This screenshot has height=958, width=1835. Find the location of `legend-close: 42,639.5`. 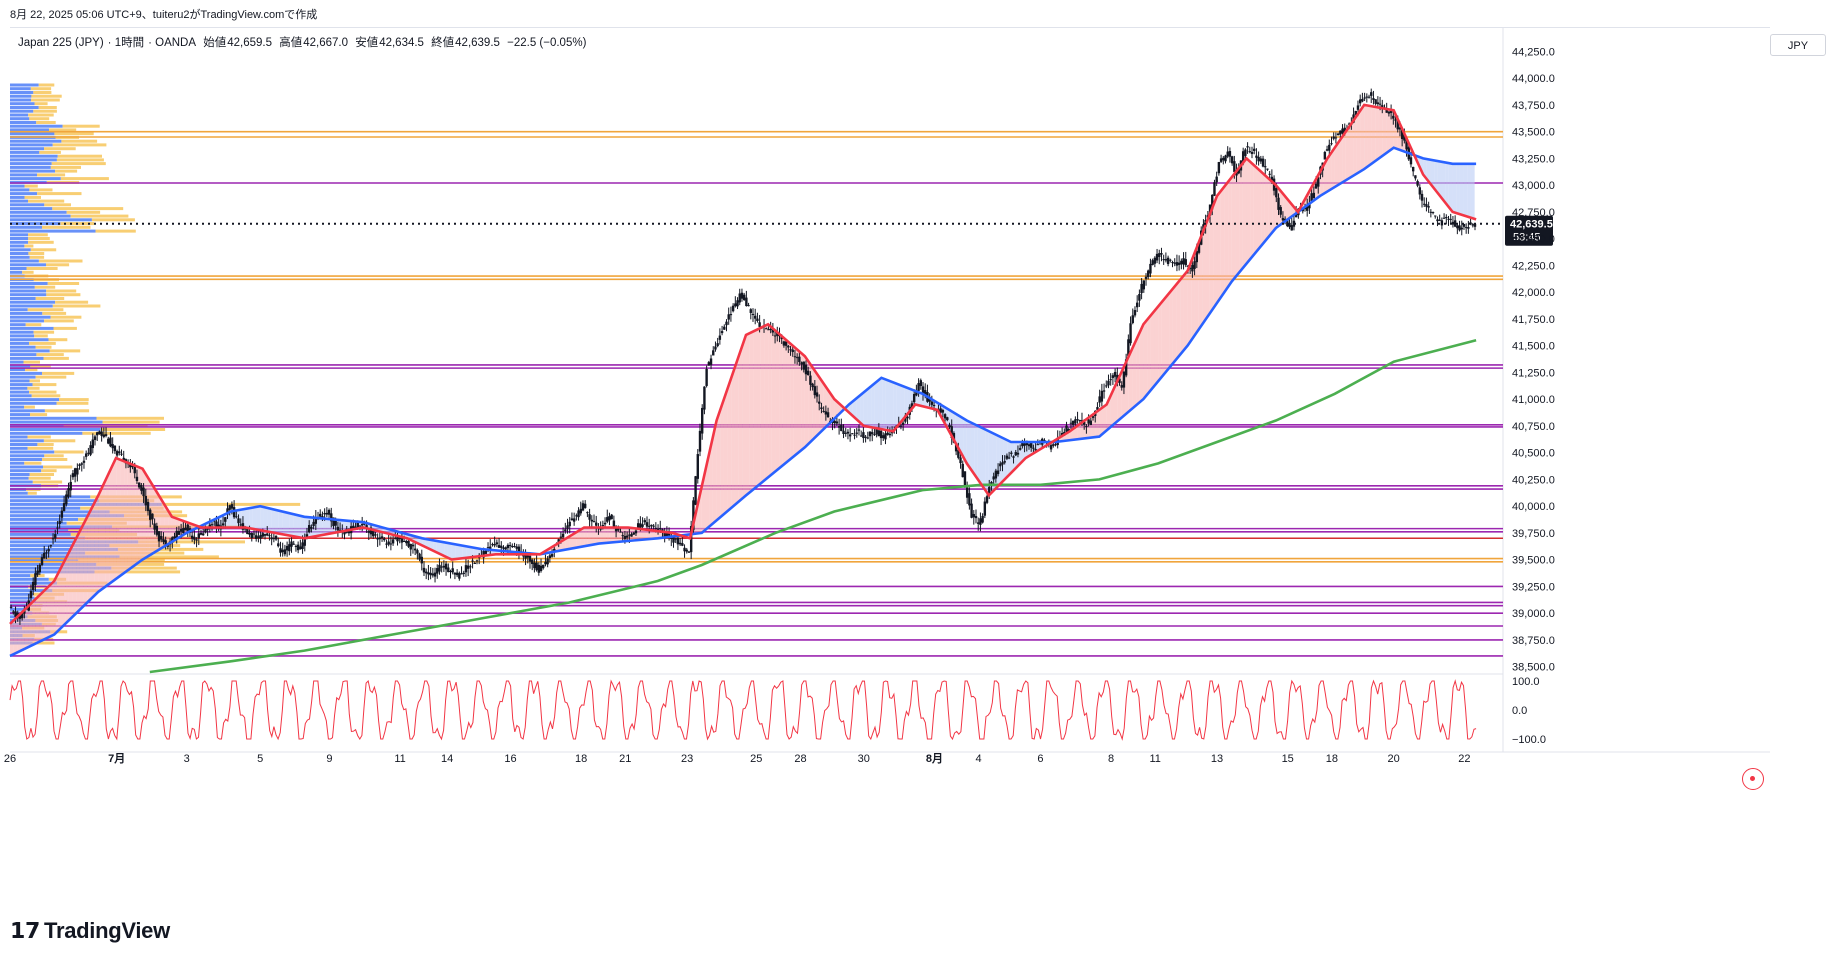

legend-close: 42,639.5 is located at coordinates (477, 43).